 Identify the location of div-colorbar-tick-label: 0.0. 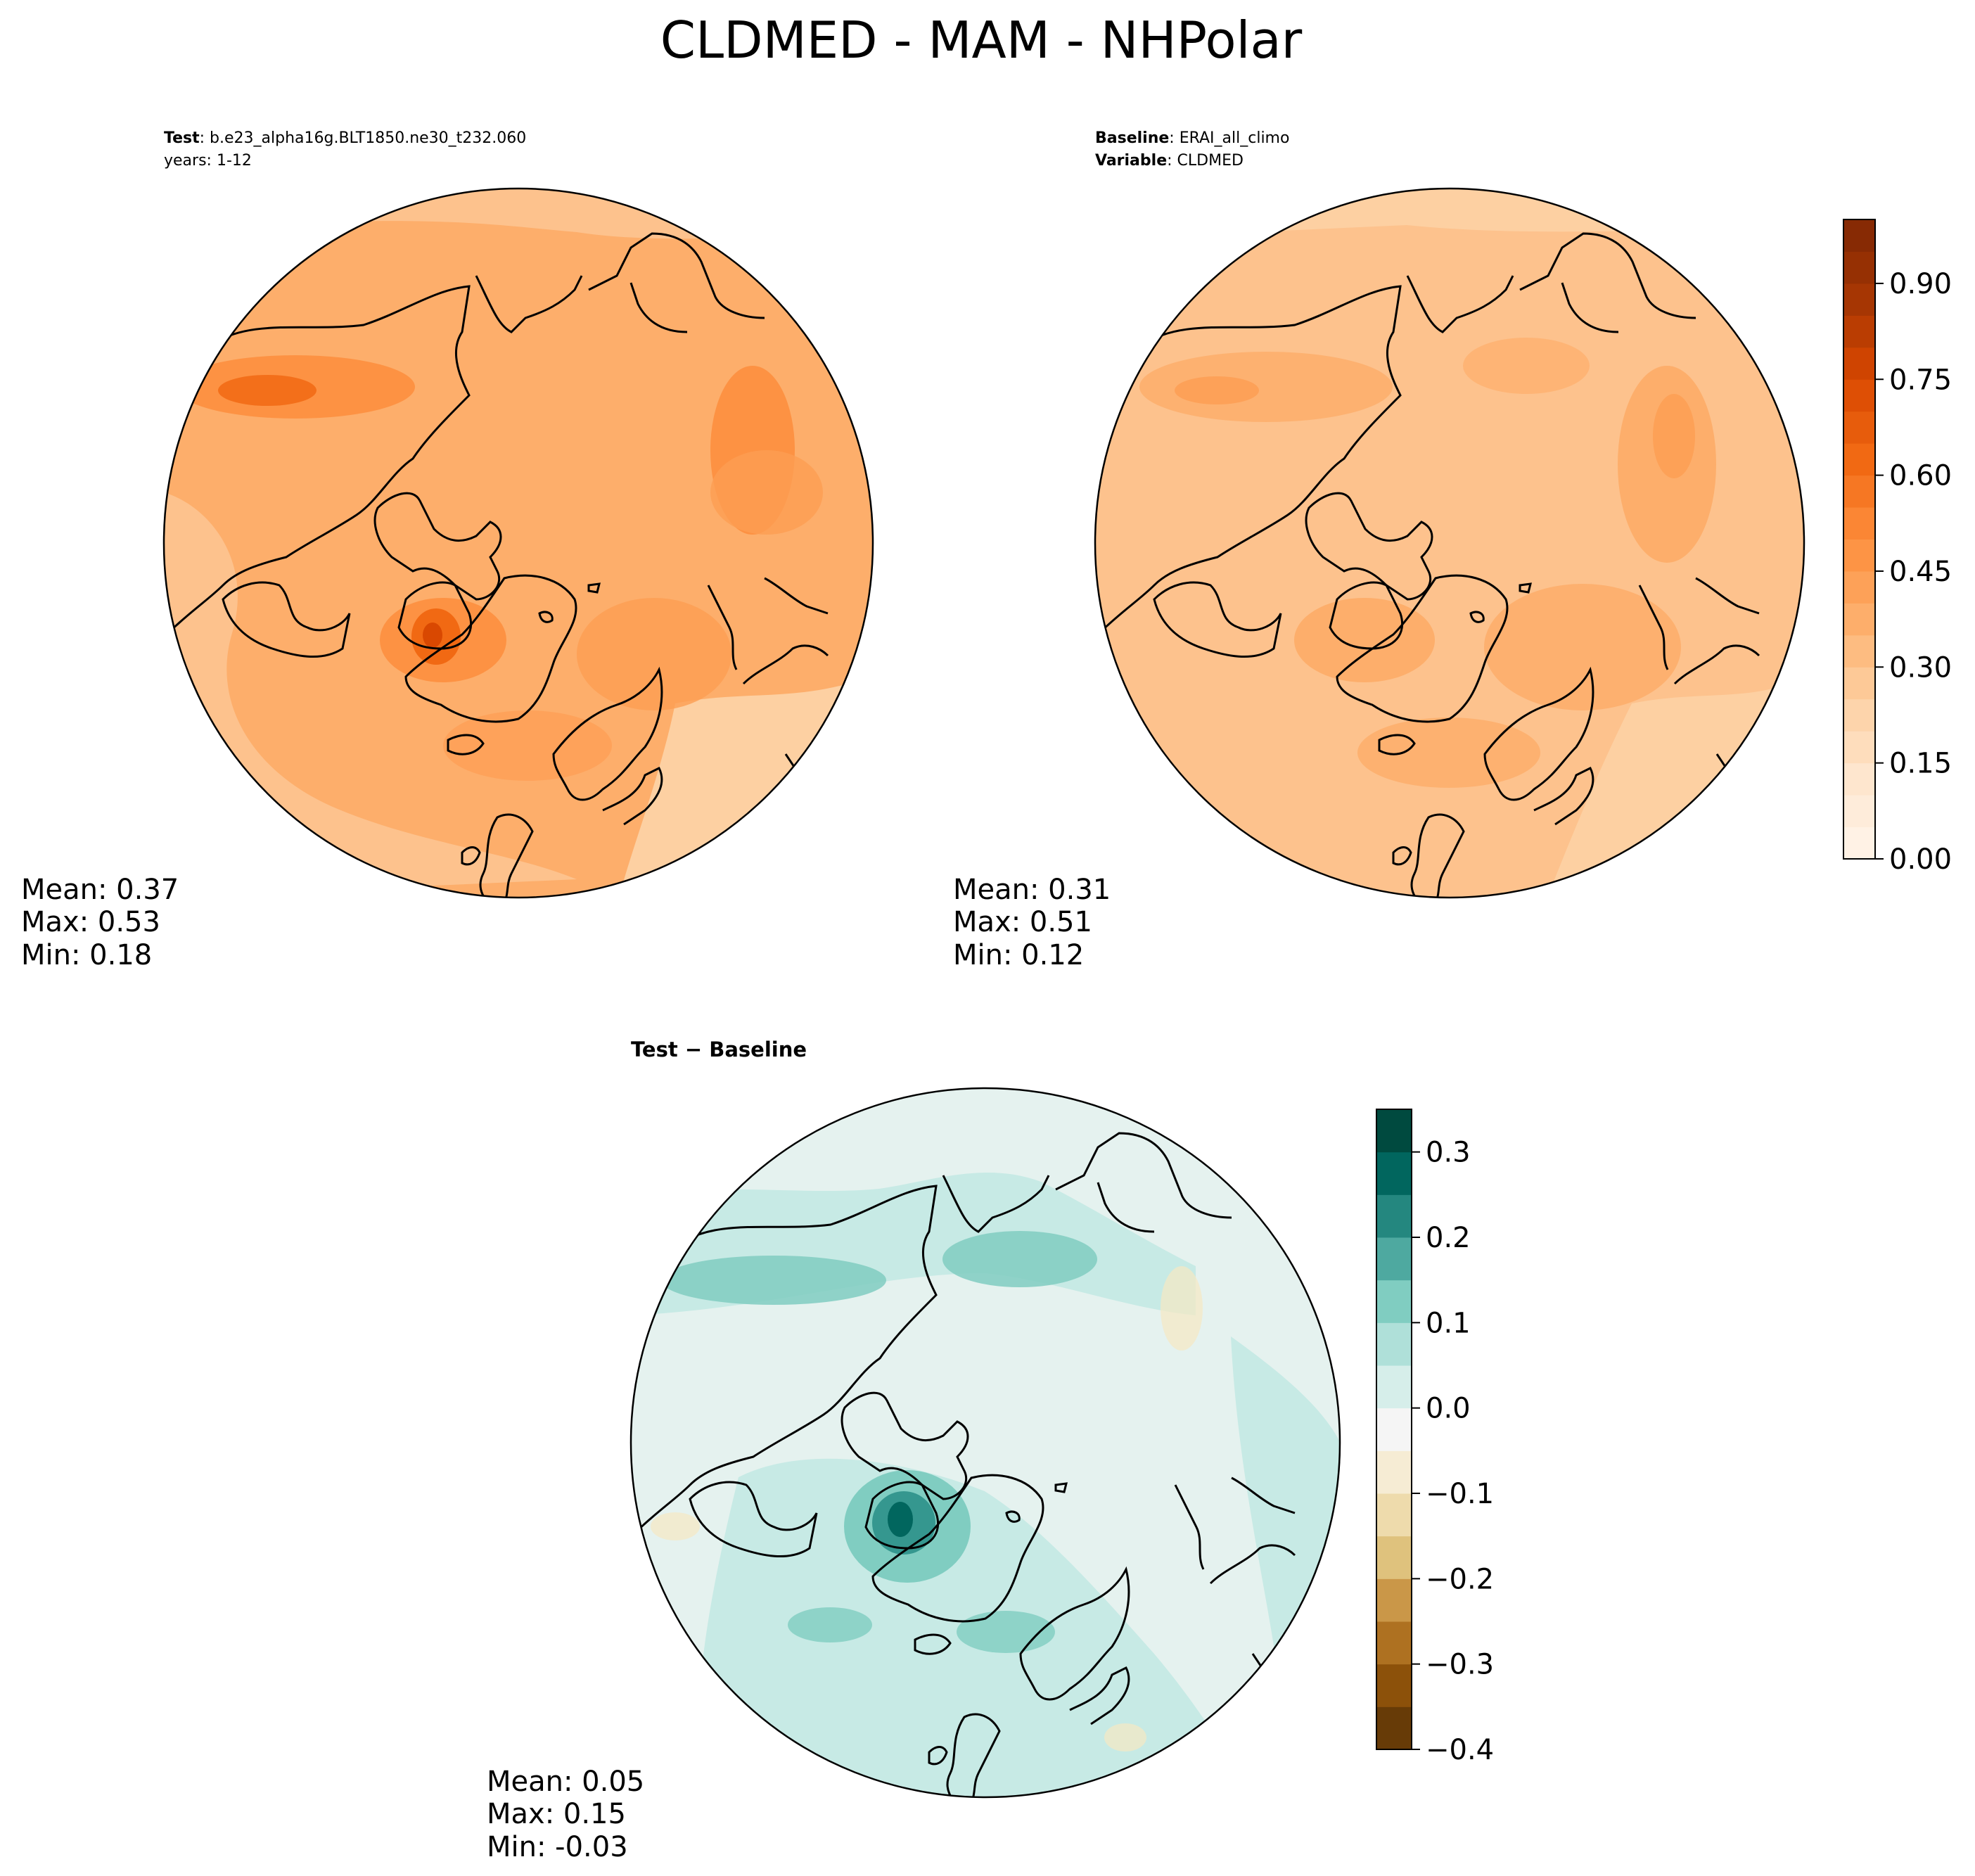
(1448, 1409).